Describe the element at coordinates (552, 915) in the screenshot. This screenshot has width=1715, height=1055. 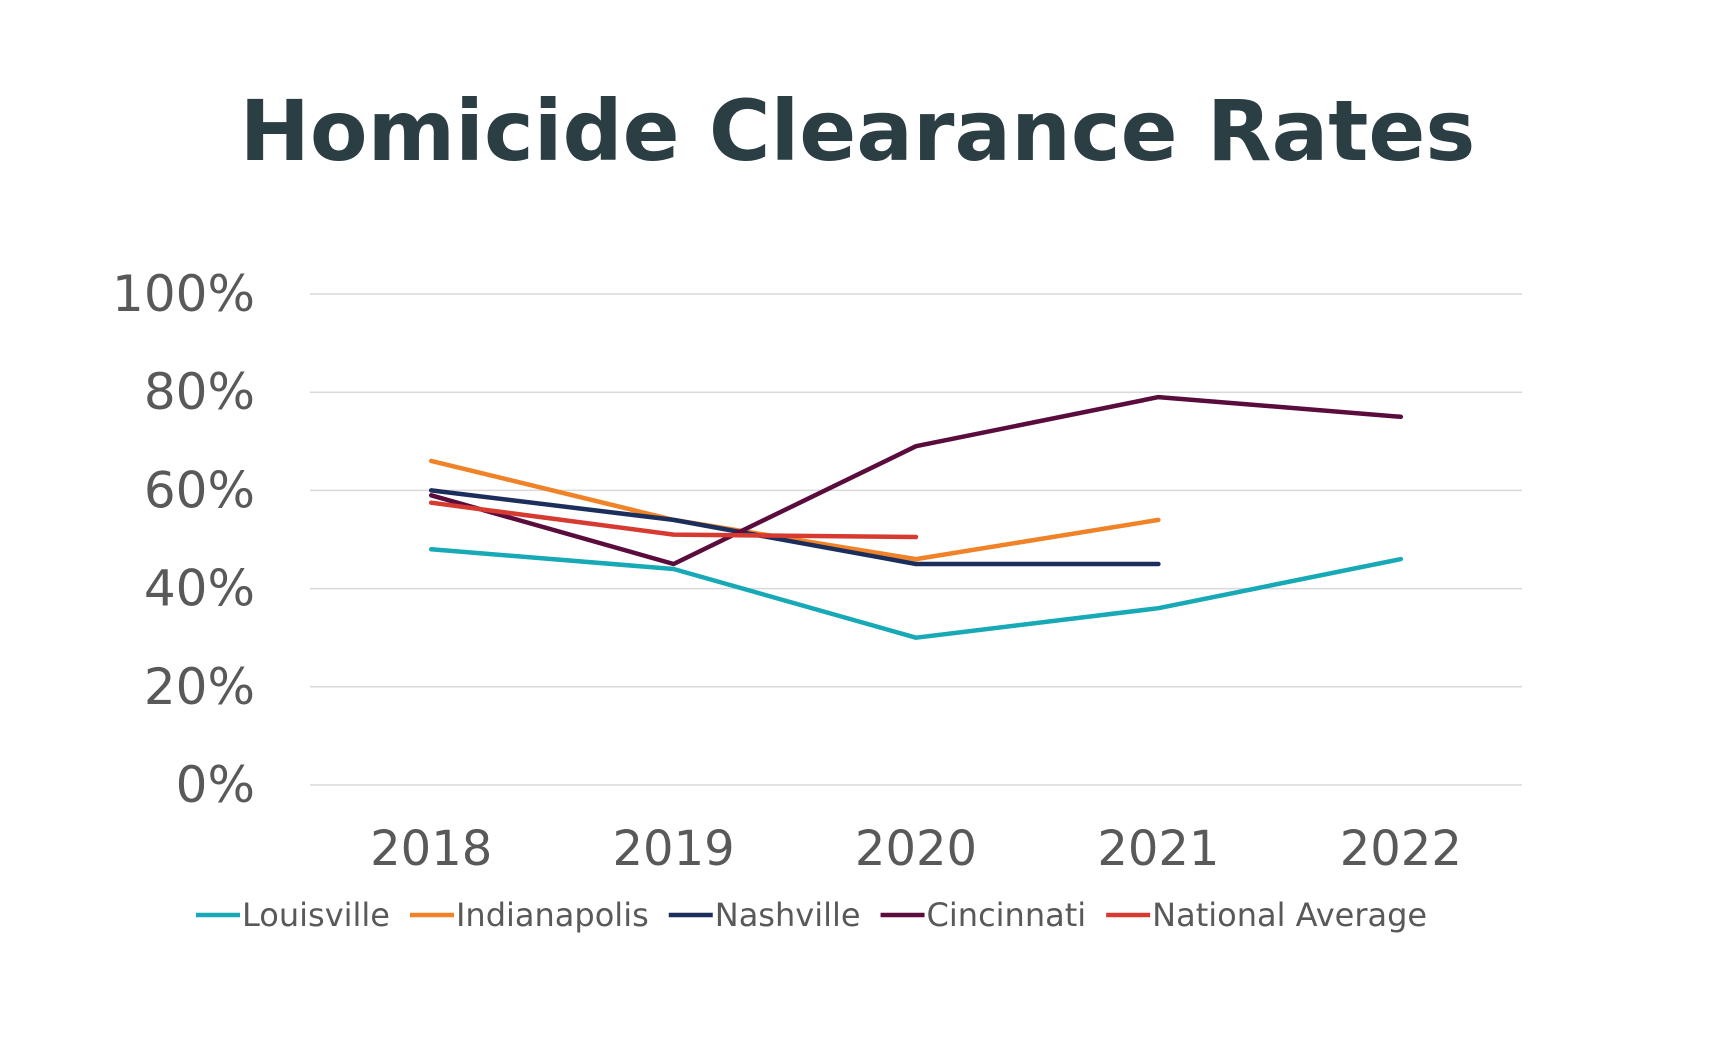
I see `legend-label: Indianapolis` at that location.